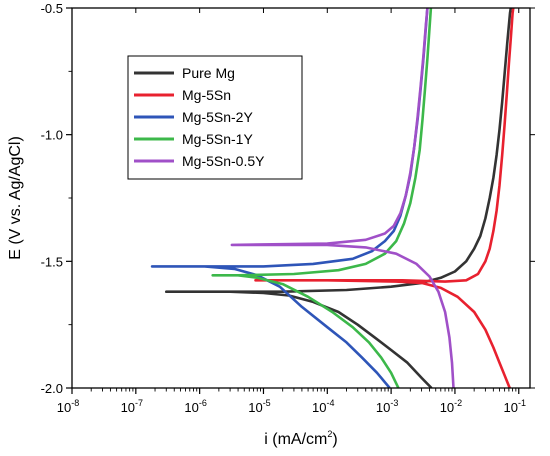 The width and height of the screenshot is (550, 456). I want to click on x-tick-exp: -3, so click(394, 403).